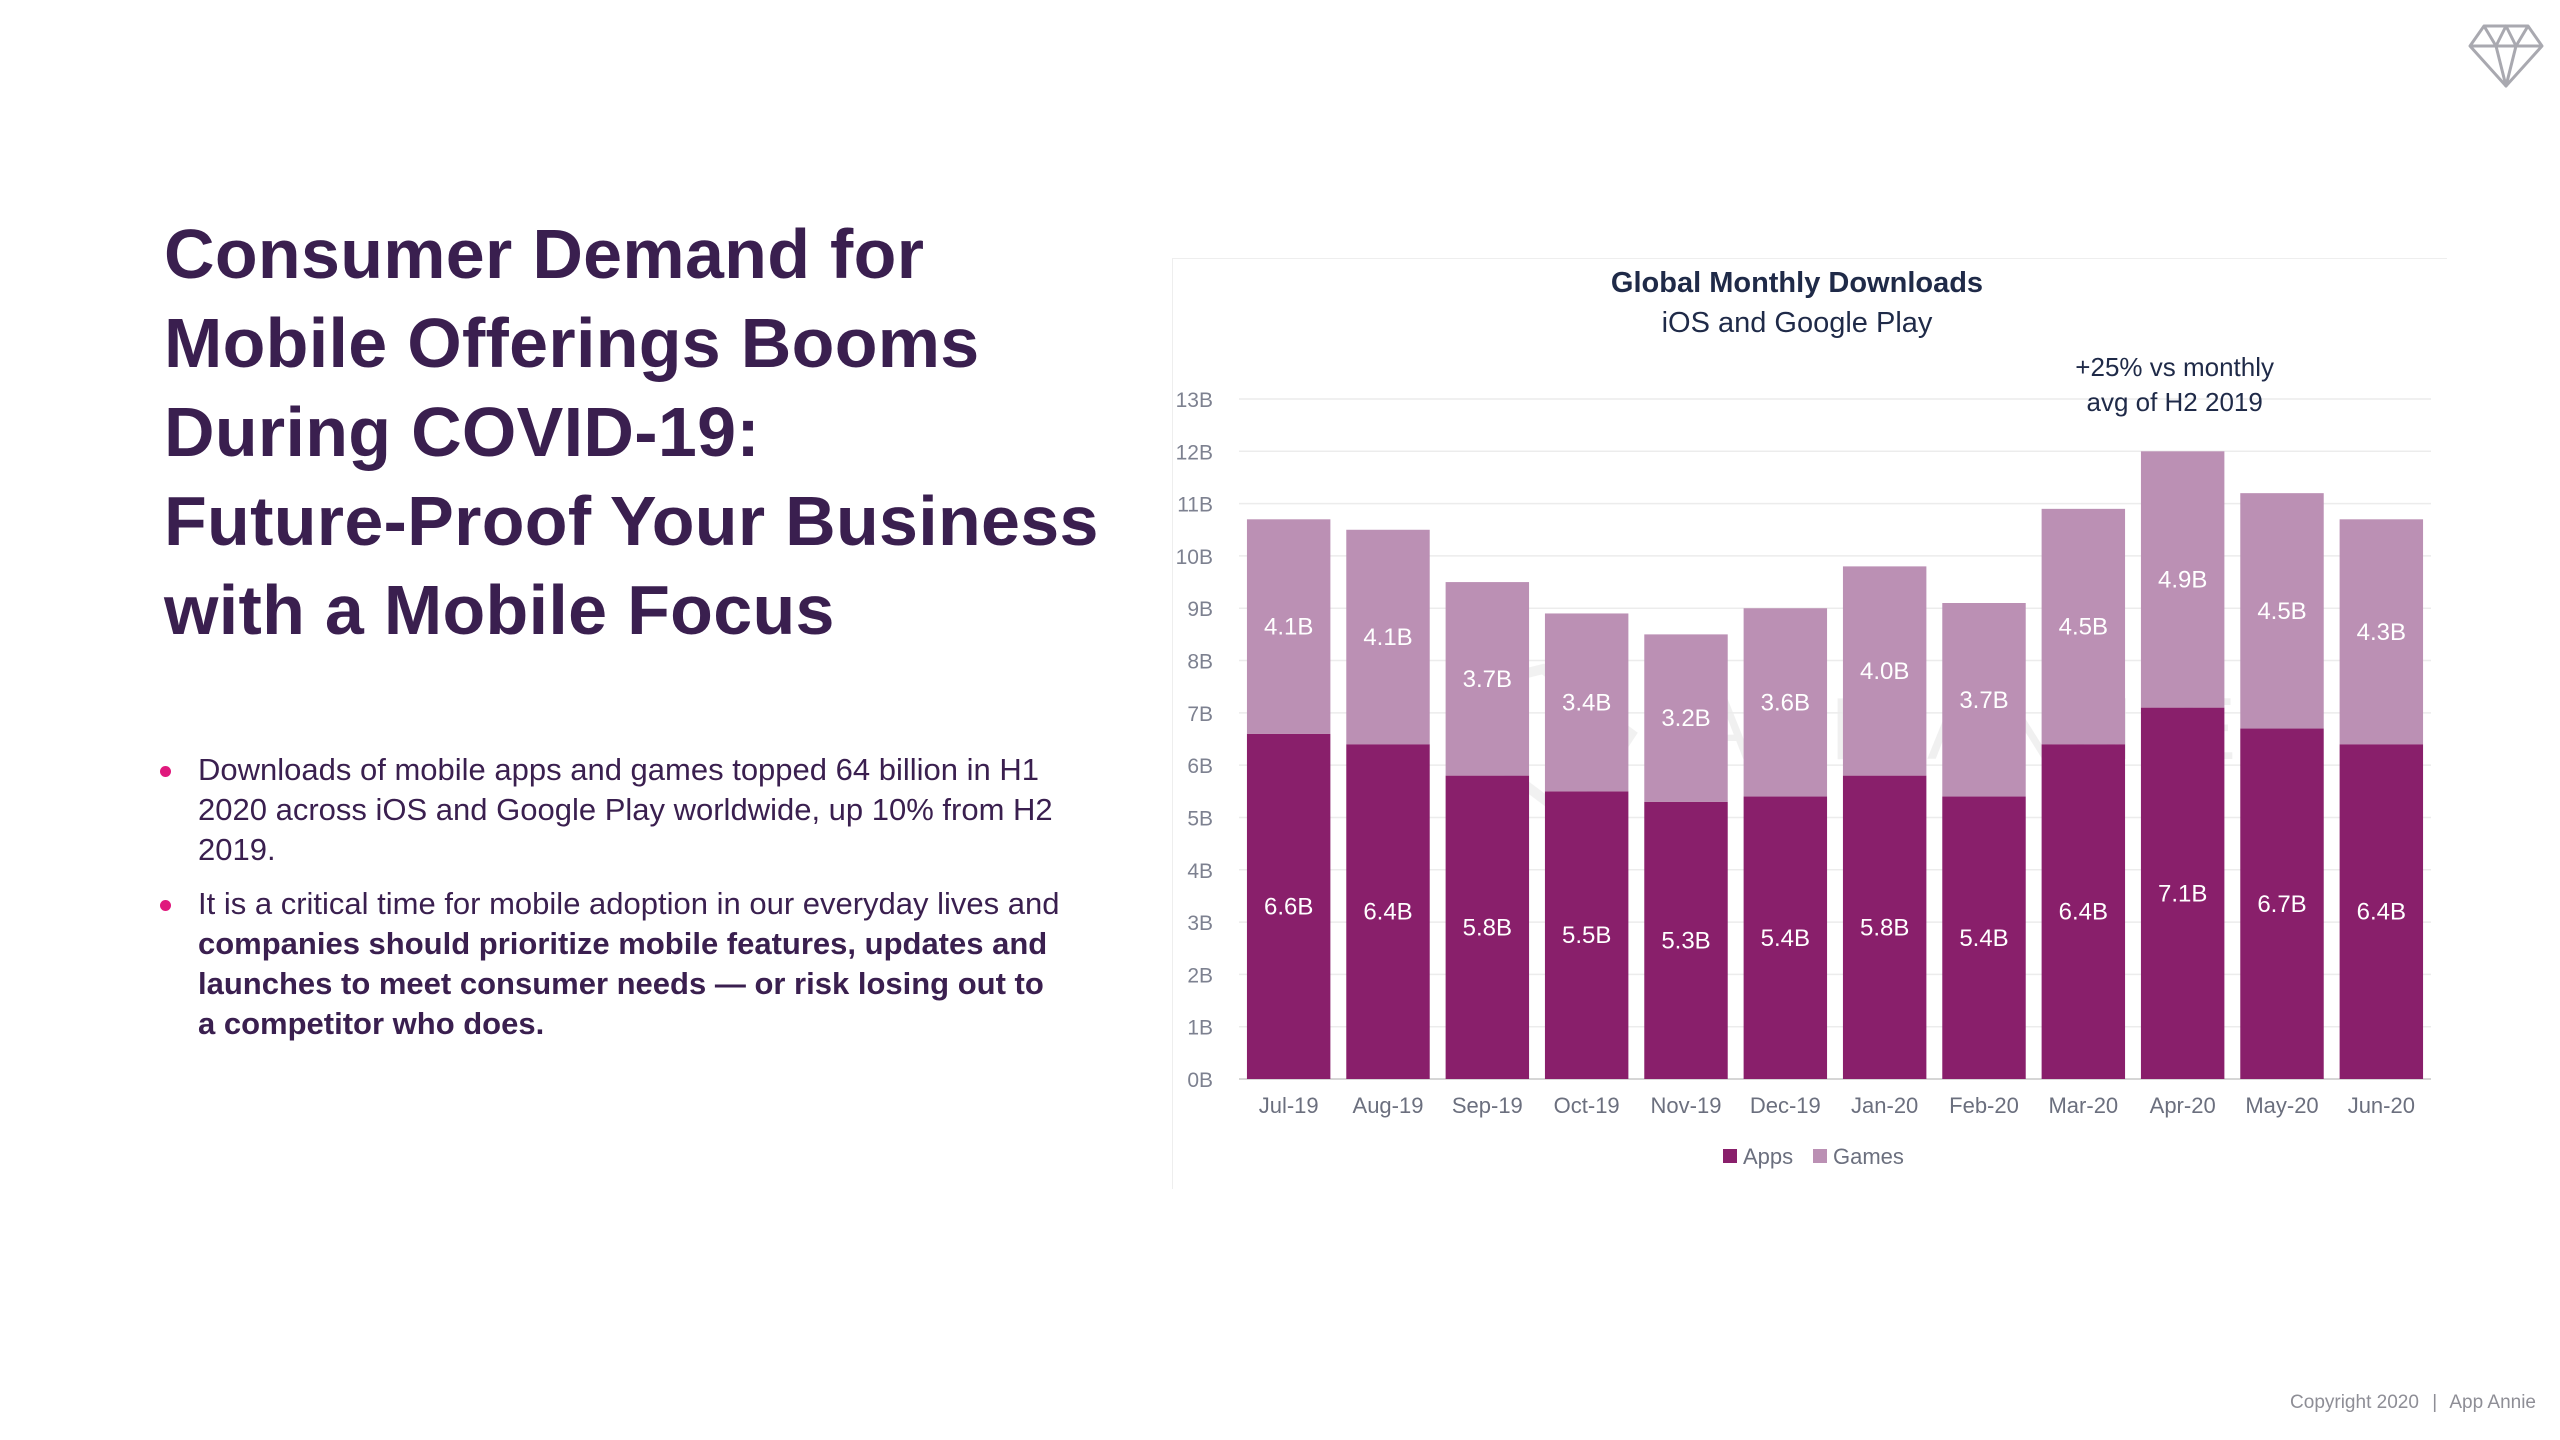  I want to click on data-label-games: 4.0B, so click(1884, 671).